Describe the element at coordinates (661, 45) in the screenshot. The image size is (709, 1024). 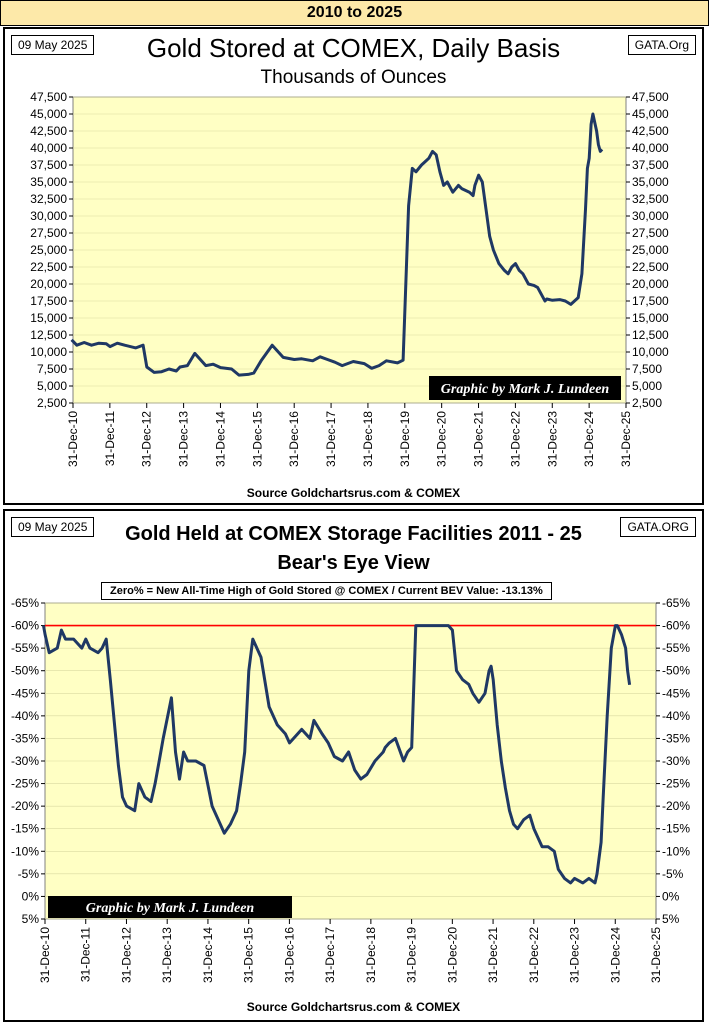
I see `gata-badge: GATA.Org` at that location.